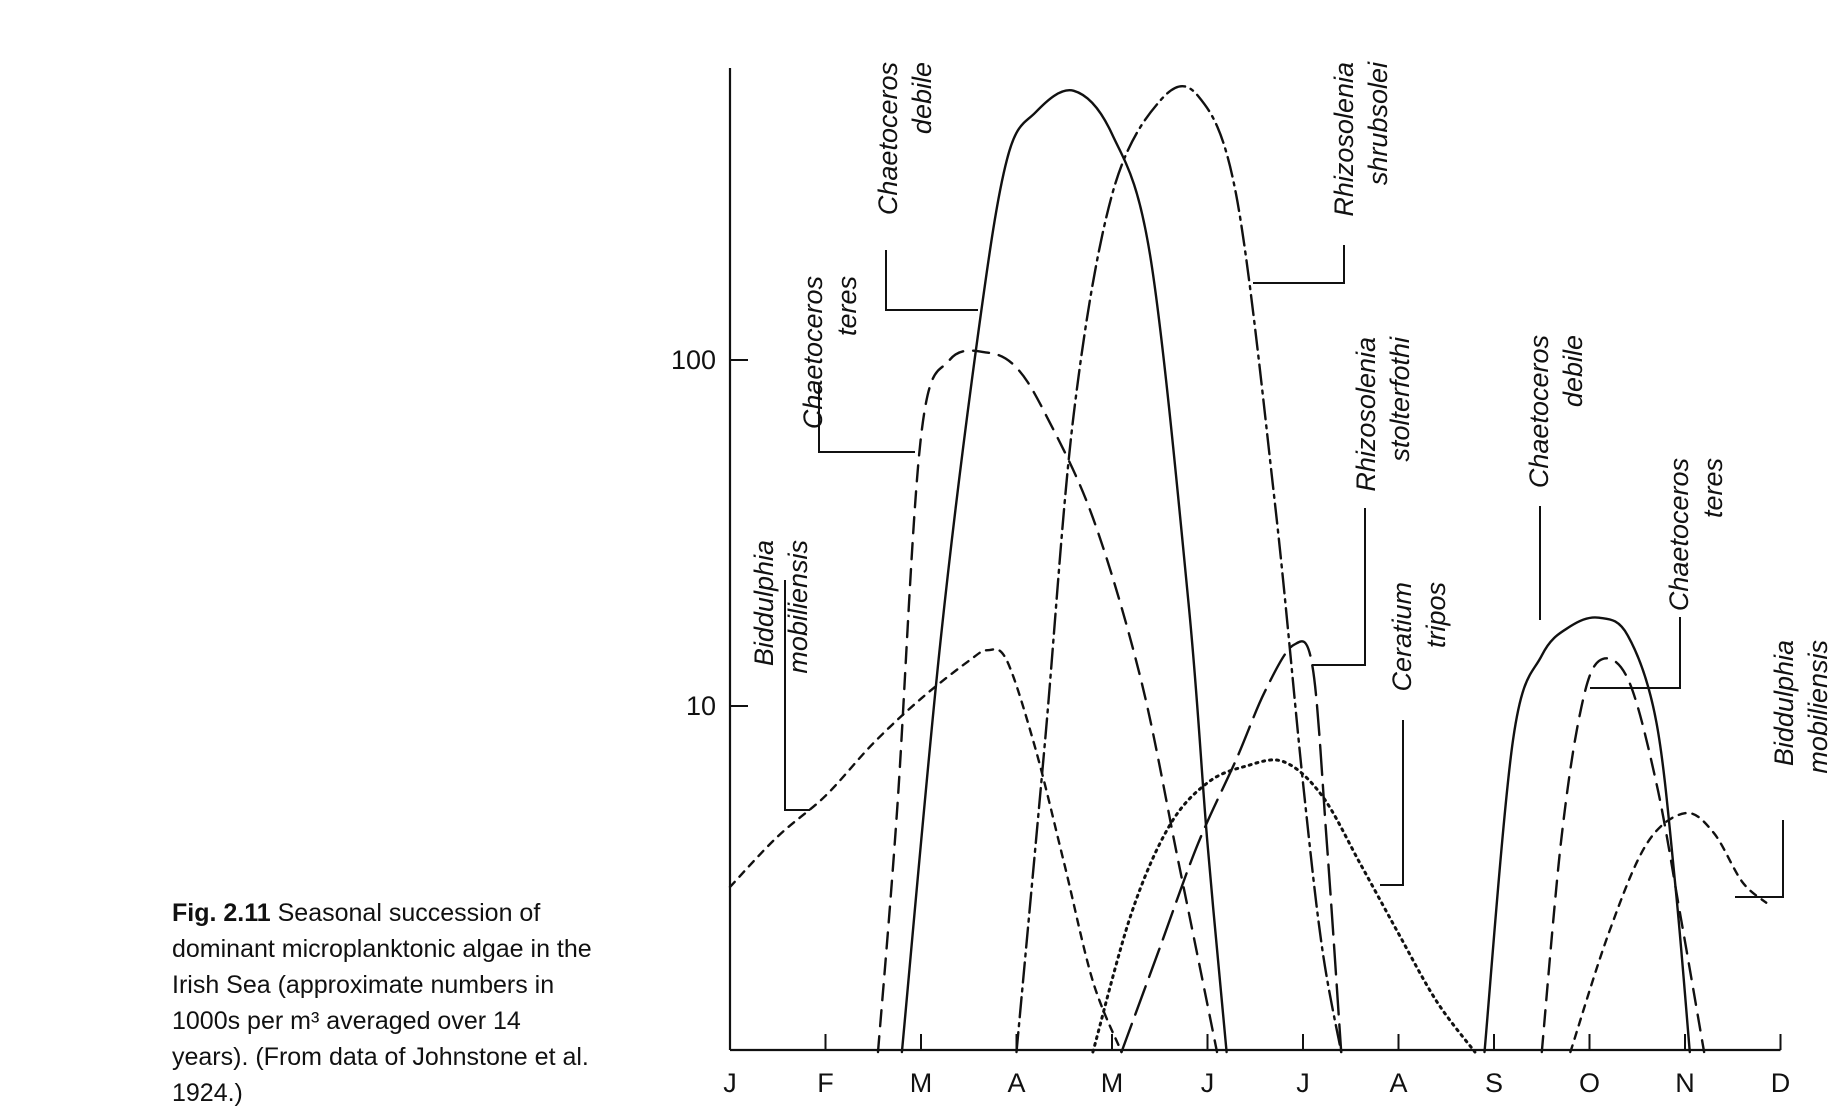 This screenshot has height=1114, width=1847. I want to click on species-label-line: shrubsolei, so click(1378, 123).